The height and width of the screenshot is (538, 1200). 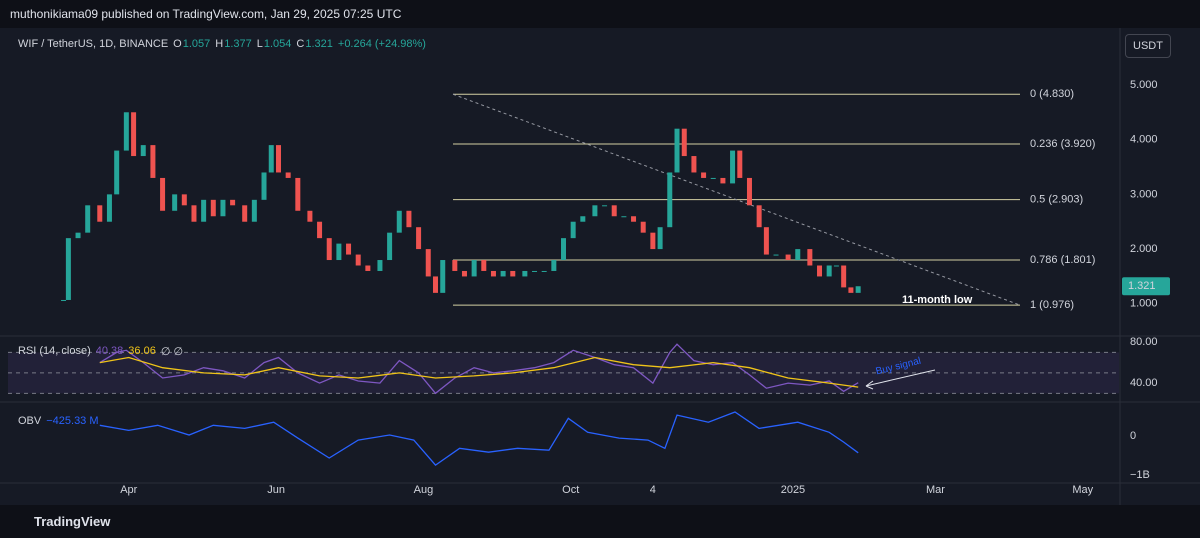 What do you see at coordinates (1144, 140) in the screenshot?
I see `y-tick-label: 4.000` at bounding box center [1144, 140].